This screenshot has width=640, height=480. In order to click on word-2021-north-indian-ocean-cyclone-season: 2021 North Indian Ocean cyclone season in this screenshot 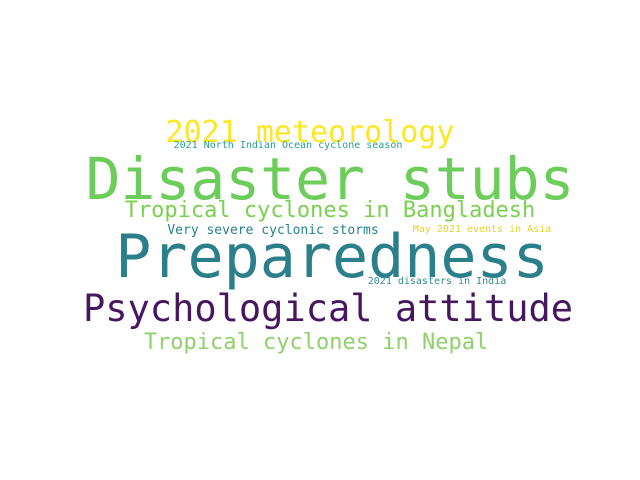, I will do `click(288, 145)`.